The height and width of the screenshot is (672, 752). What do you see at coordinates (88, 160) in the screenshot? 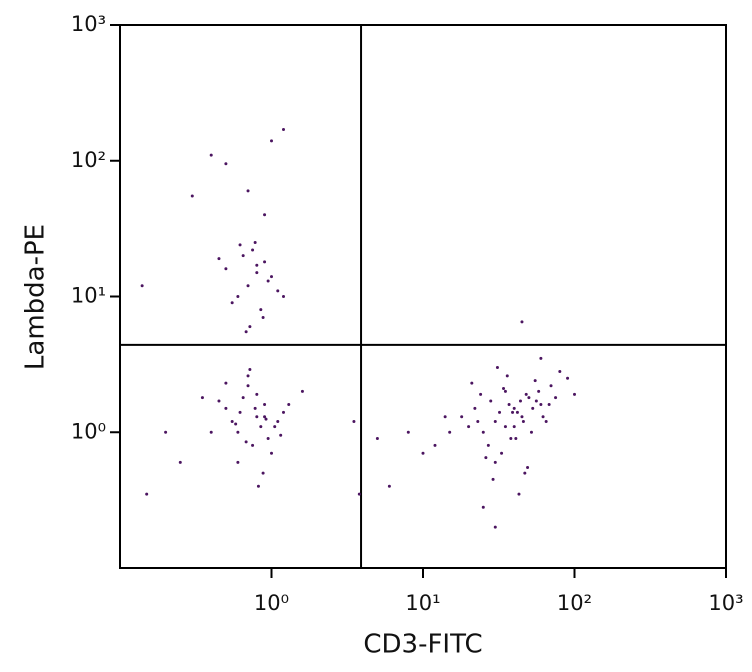
I see `y-tick-label: 10²` at bounding box center [88, 160].